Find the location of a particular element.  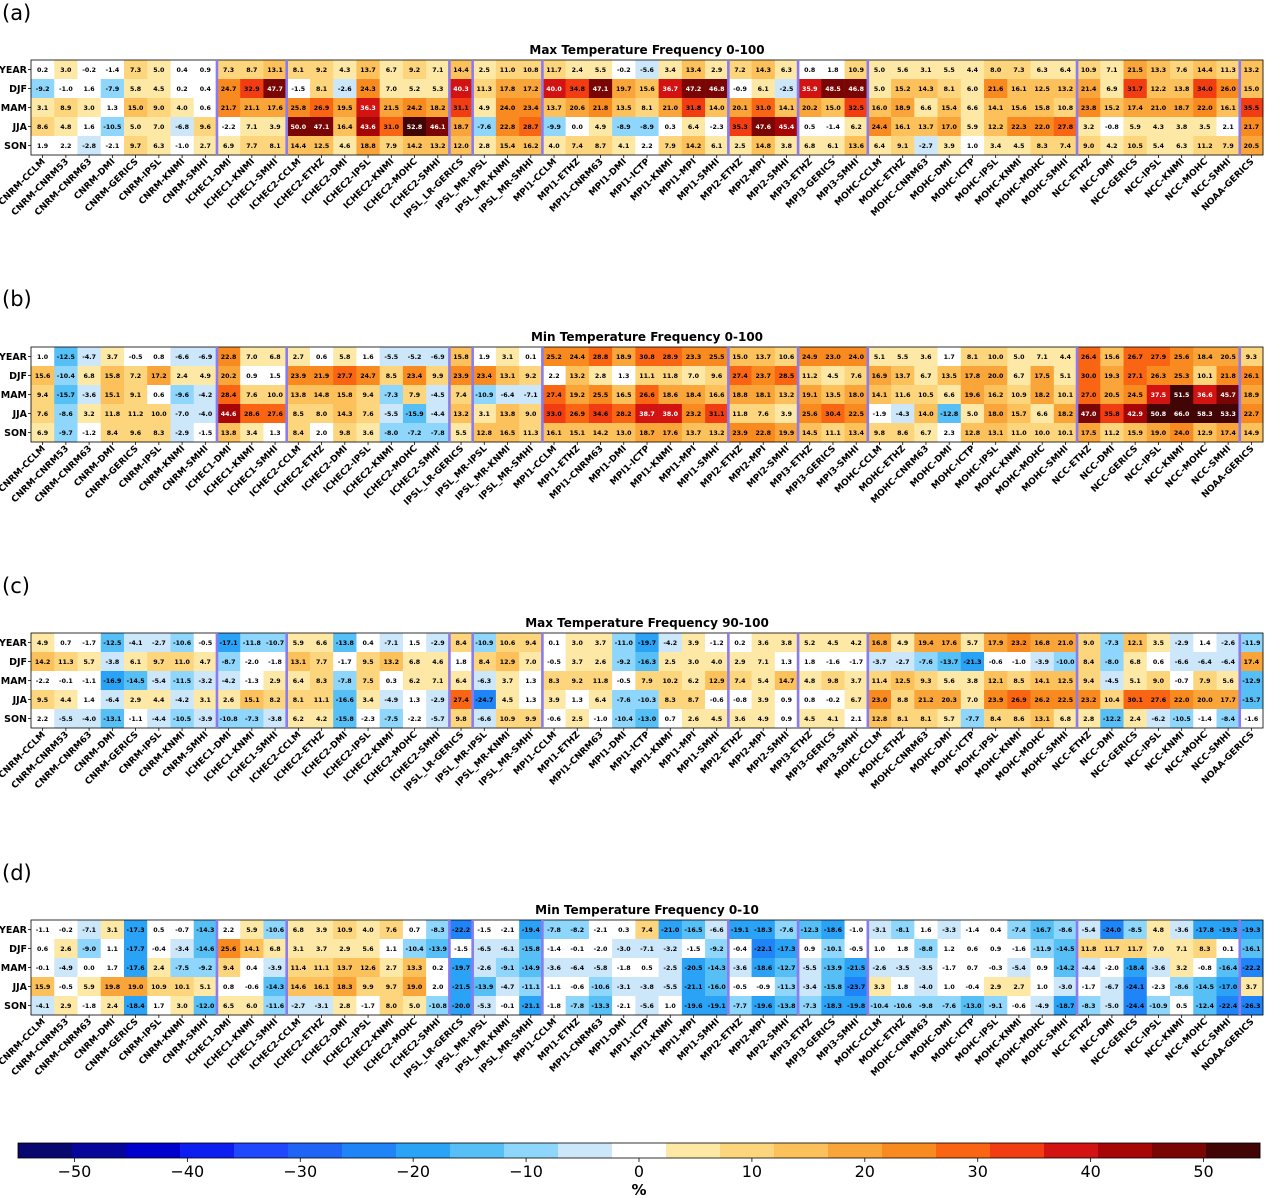

cell-value: 21.0 is located at coordinates (1066, 643).